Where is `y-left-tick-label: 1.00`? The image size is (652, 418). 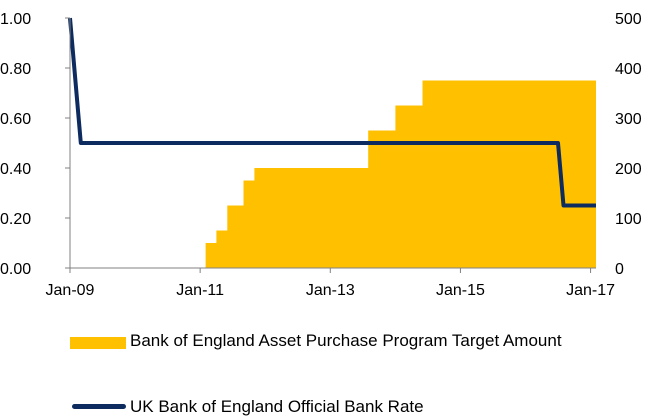
y-left-tick-label: 1.00 is located at coordinates (15, 19).